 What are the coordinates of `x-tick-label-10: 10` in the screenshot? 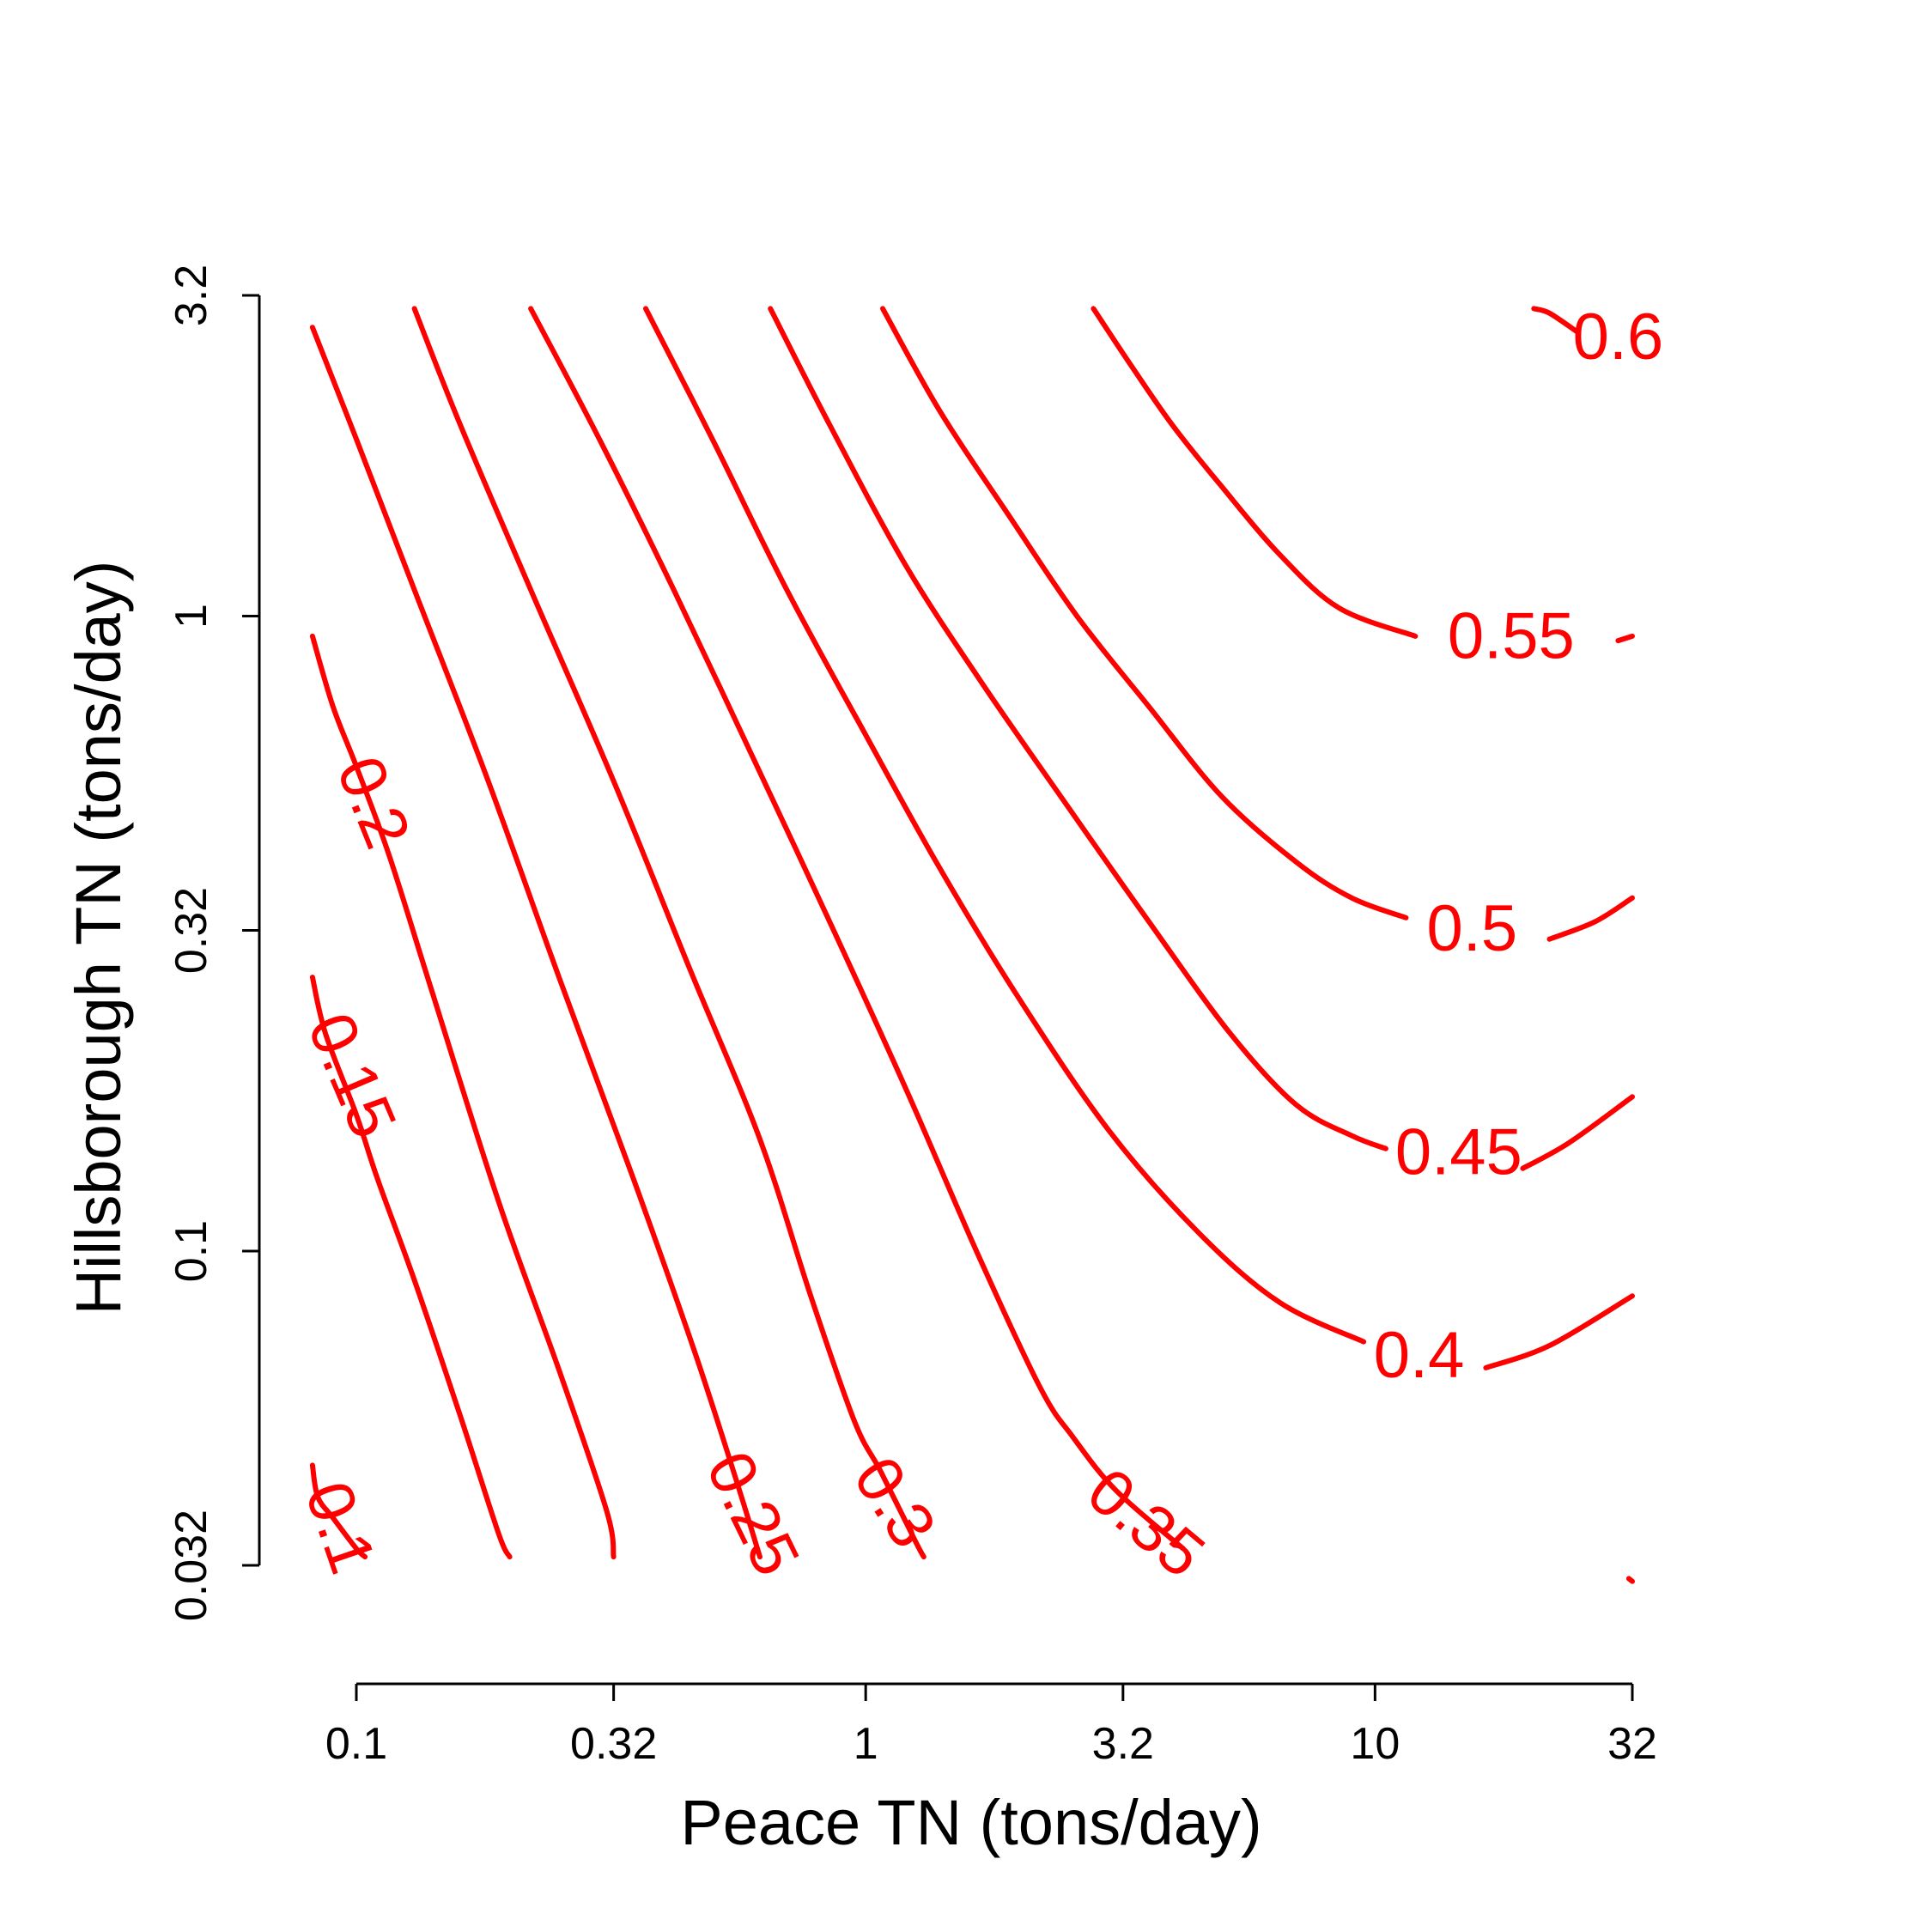 It's located at (1375, 1744).